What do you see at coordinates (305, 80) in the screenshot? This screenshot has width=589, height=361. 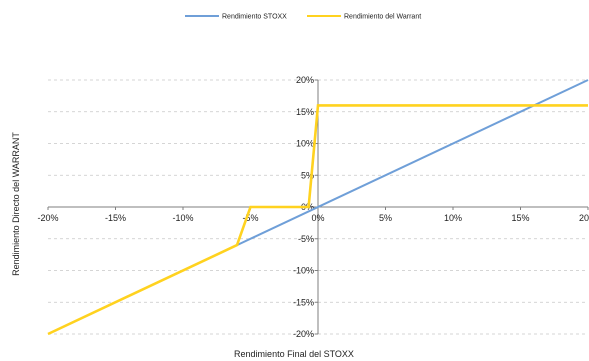 I see `y-tick-label: 20%` at bounding box center [305, 80].